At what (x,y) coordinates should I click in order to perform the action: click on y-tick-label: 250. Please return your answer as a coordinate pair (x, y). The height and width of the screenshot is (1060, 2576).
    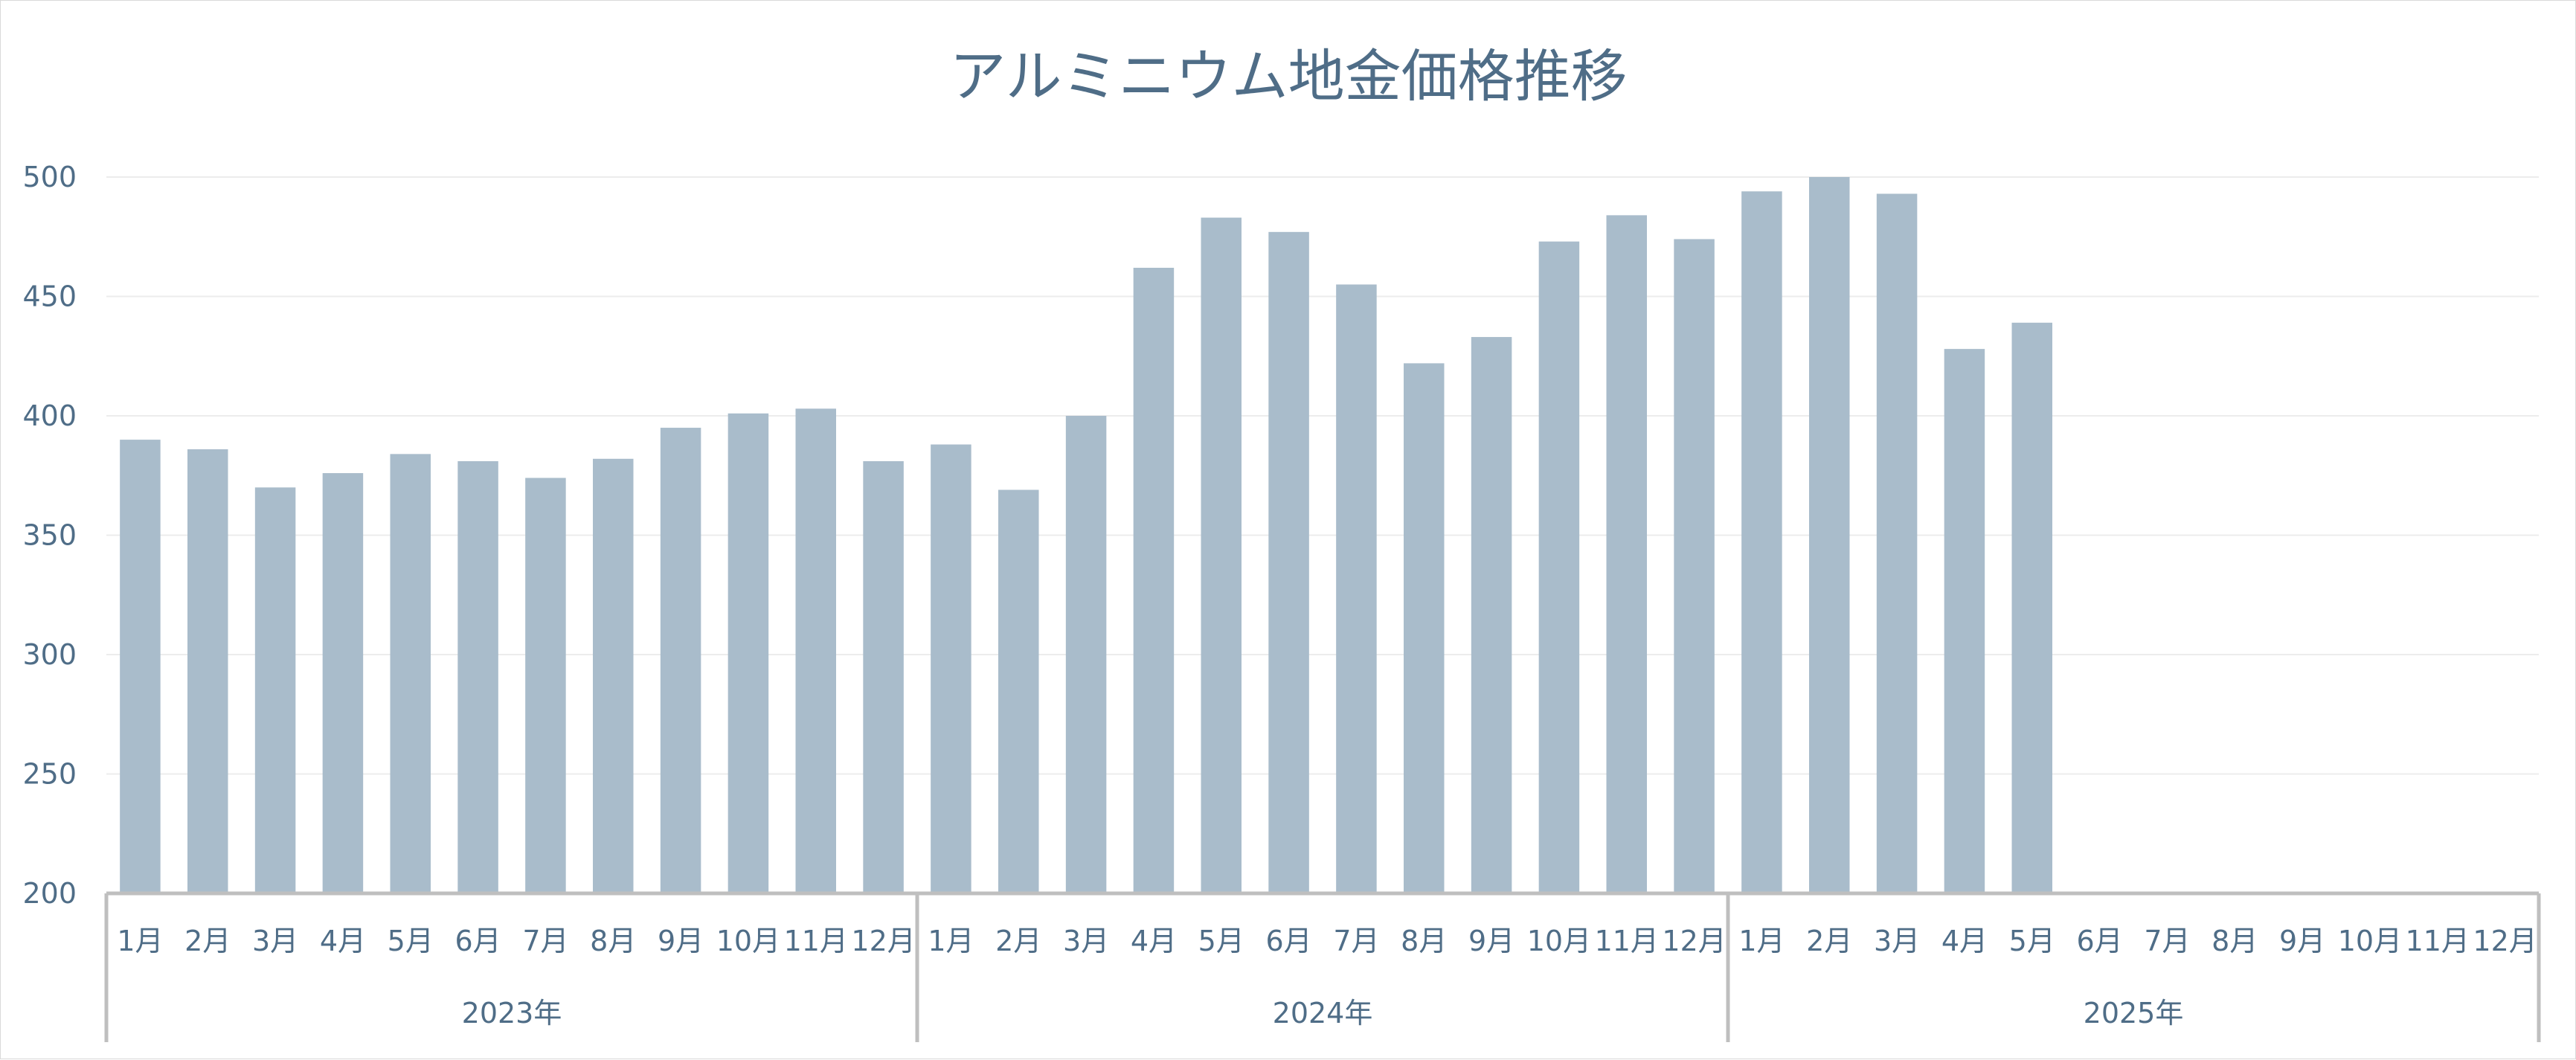
    Looking at the image, I should click on (49, 774).